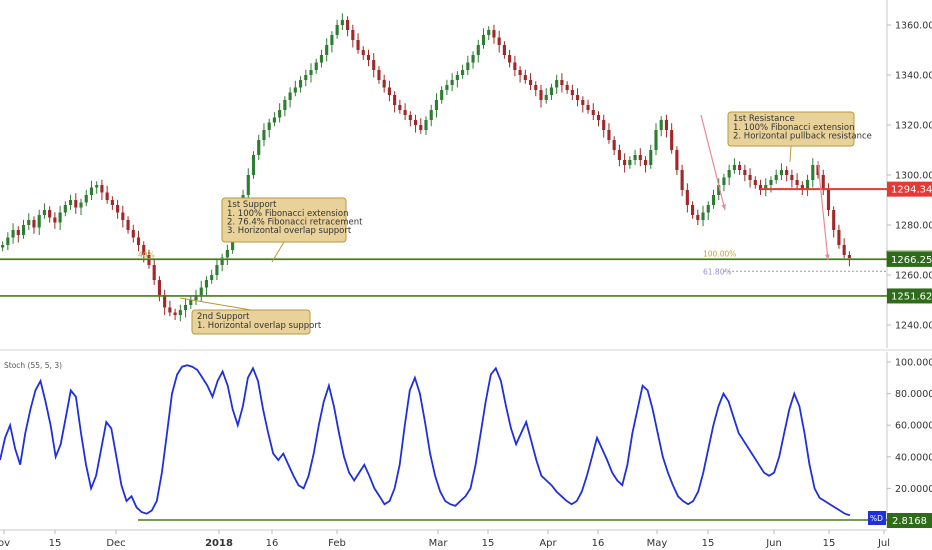 This screenshot has height=550, width=932. Describe the element at coordinates (284, 220) in the screenshot. I see `annotation-box` at that location.